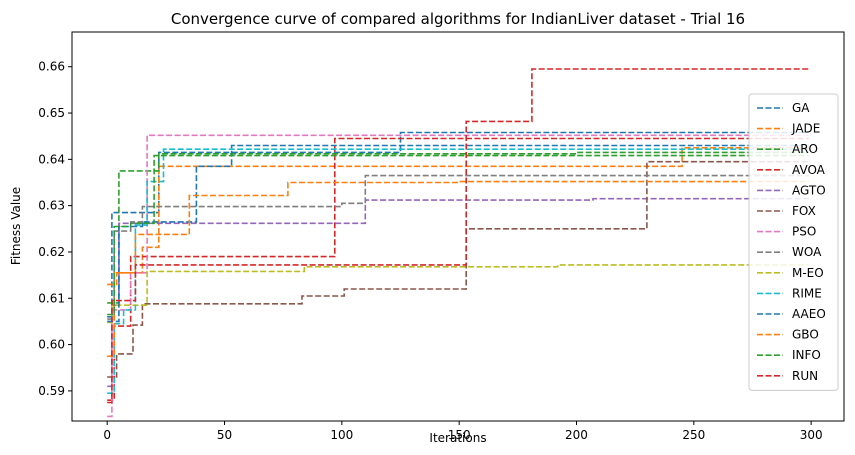 This screenshot has width=855, height=455. Describe the element at coordinates (801, 108) in the screenshot. I see `legend-label: GA` at that location.